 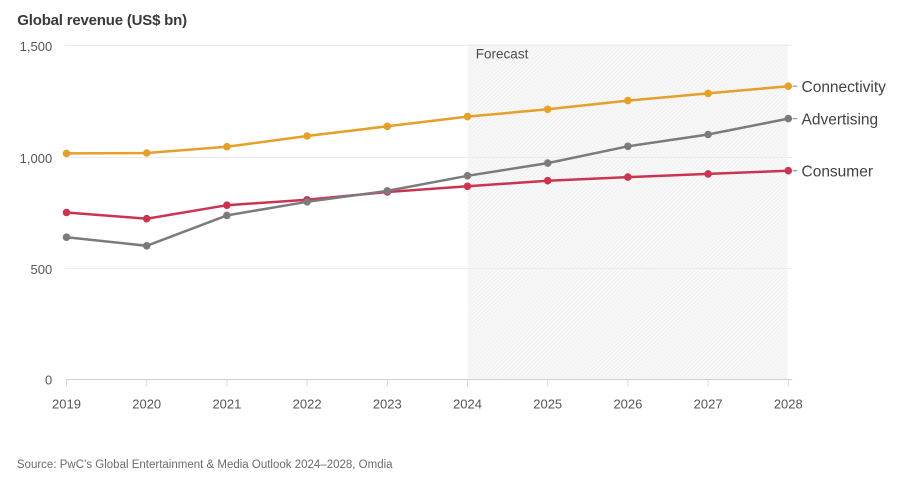 I want to click on svg-text: 1,500, so click(x=36, y=46).